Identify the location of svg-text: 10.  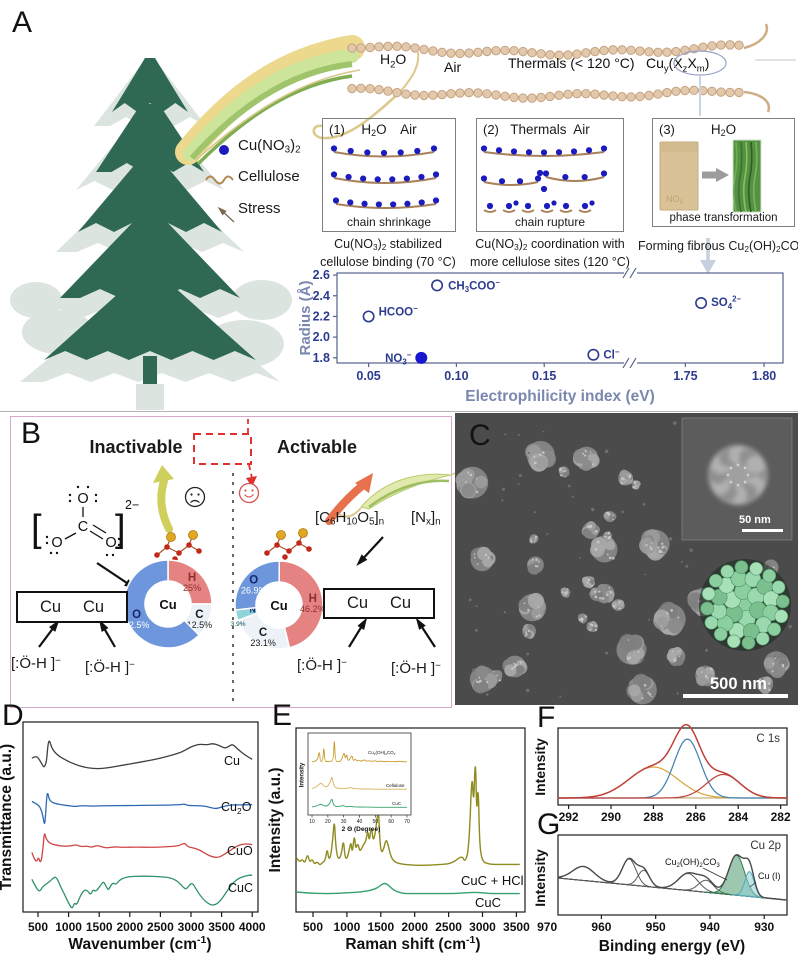
(312, 822).